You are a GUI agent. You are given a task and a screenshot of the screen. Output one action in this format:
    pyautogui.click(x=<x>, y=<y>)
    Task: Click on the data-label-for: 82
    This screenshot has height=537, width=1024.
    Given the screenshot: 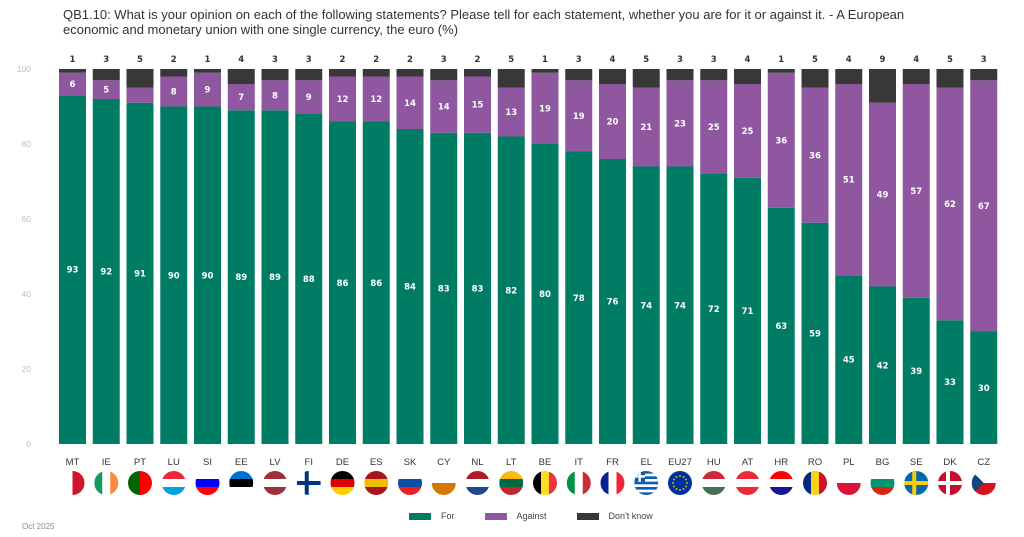 What is the action you would take?
    pyautogui.click(x=511, y=291)
    